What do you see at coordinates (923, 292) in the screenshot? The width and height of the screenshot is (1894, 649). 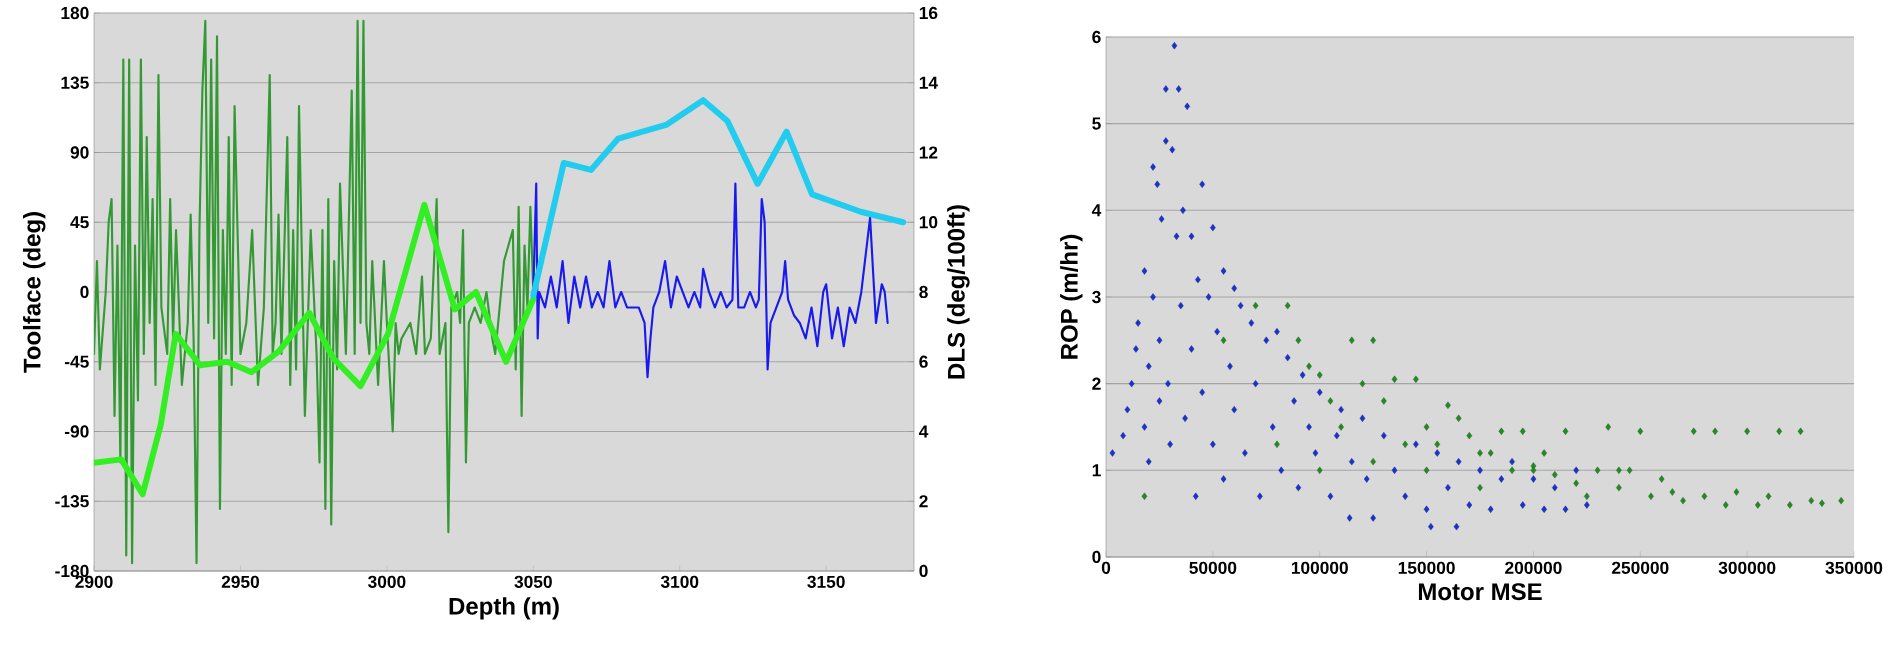 I see `y2-tick-label: 8` at bounding box center [923, 292].